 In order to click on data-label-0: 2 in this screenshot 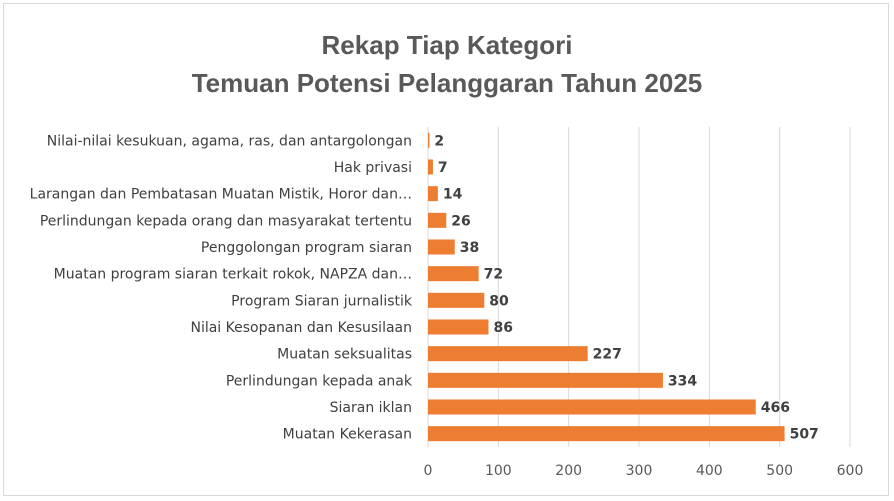, I will do `click(439, 141)`.